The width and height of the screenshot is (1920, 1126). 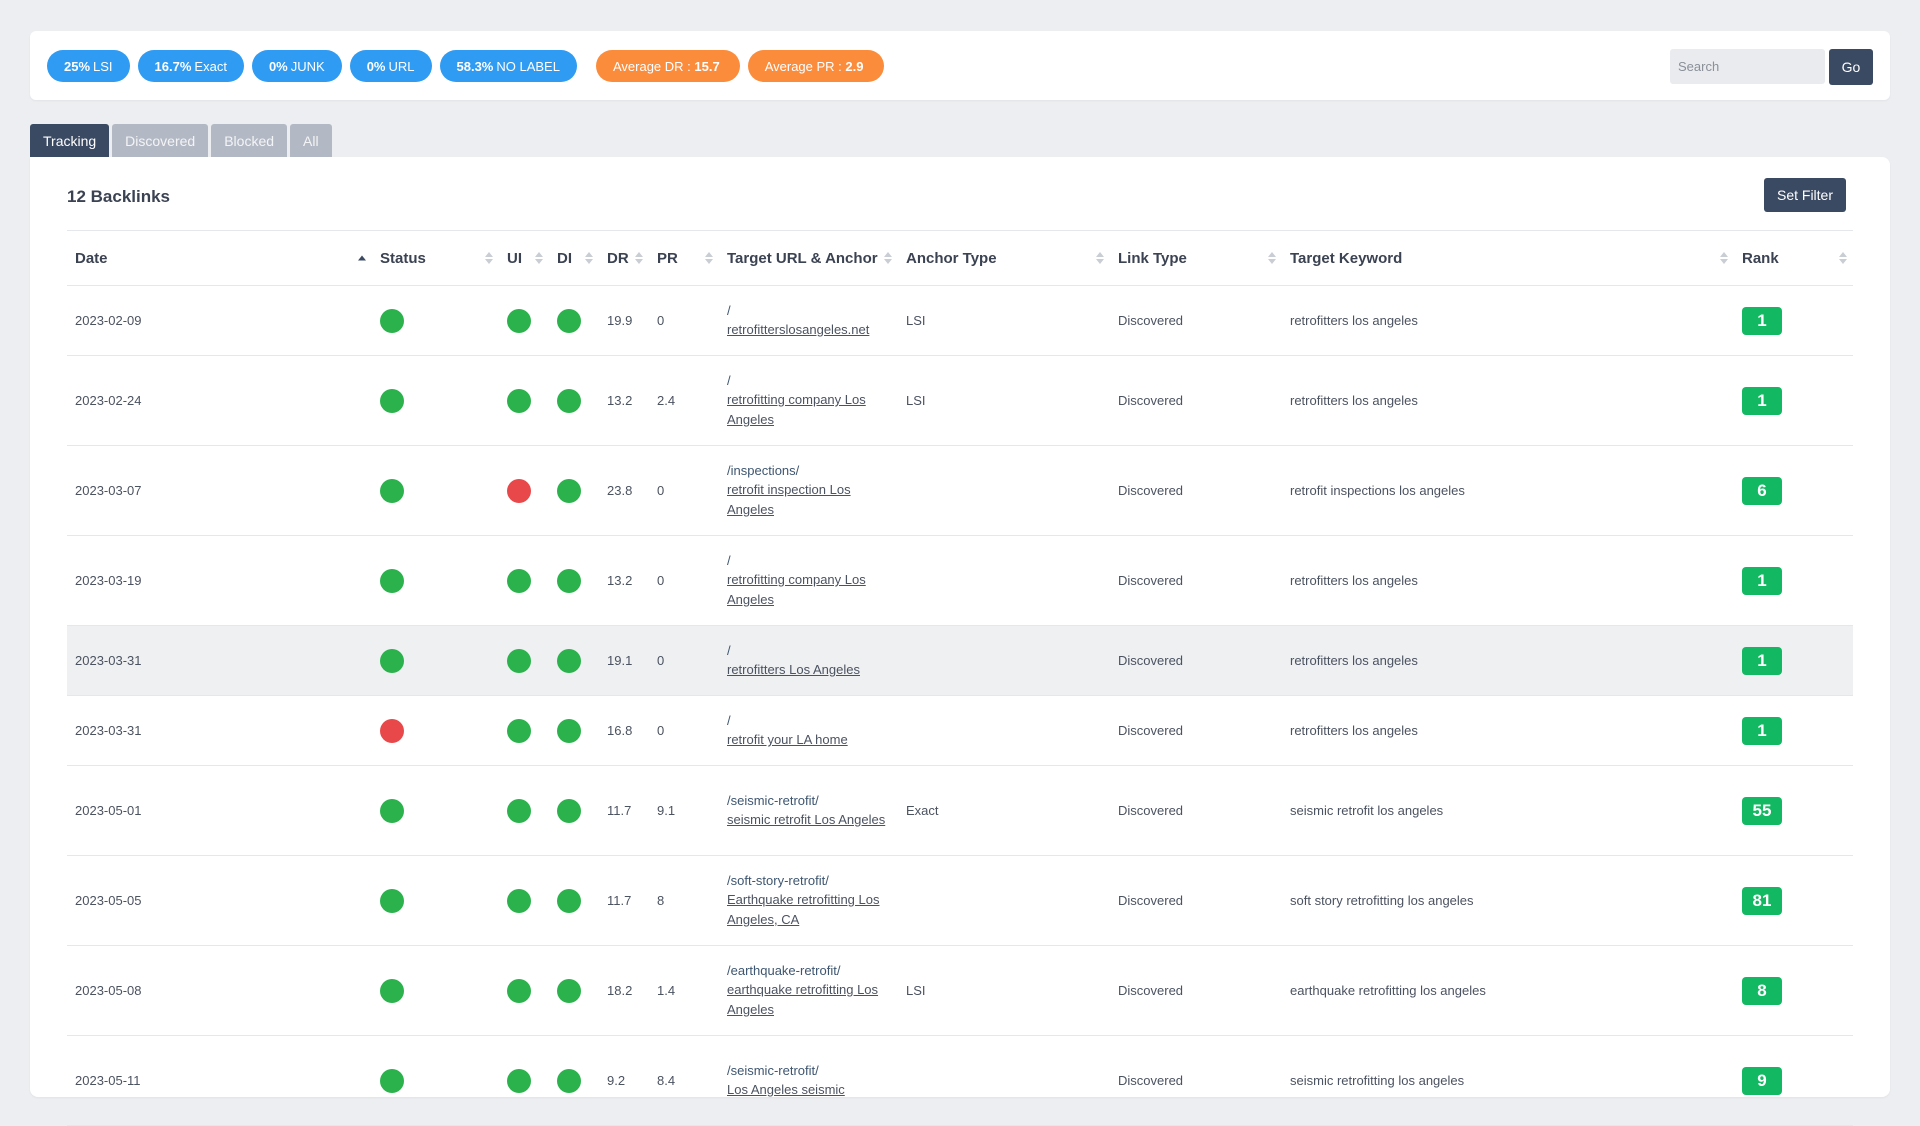 What do you see at coordinates (787, 739) in the screenshot?
I see `anchor-link: retrofit your LA home` at bounding box center [787, 739].